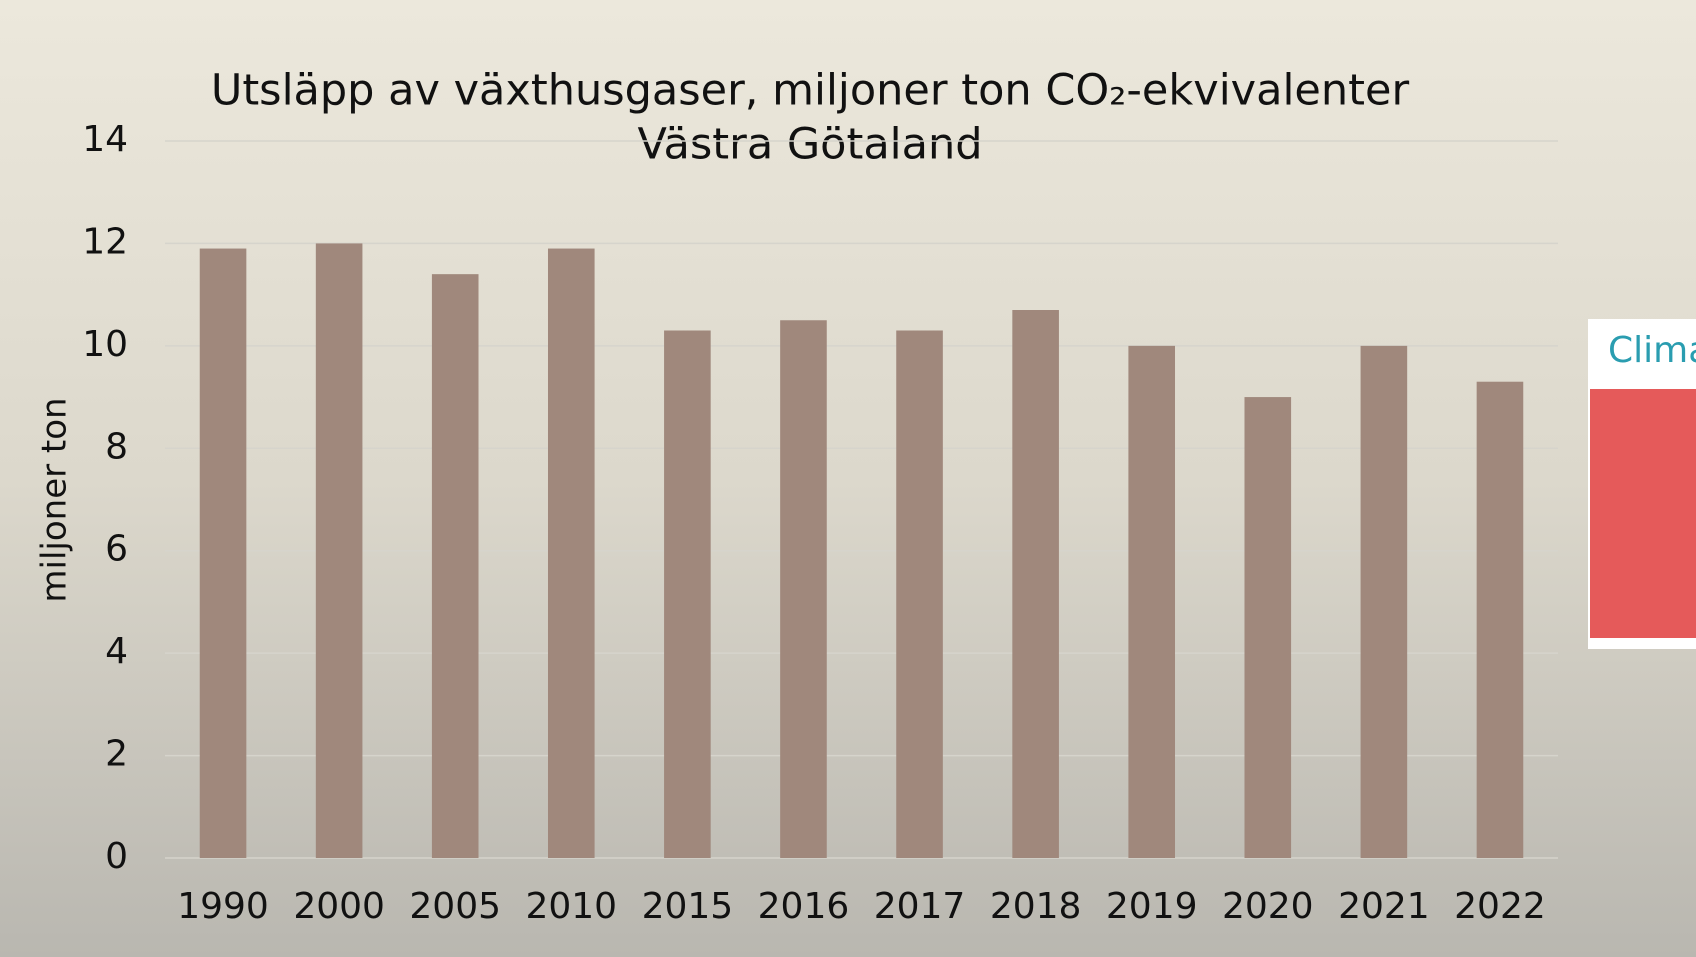 The image size is (1696, 957). What do you see at coordinates (1384, 906) in the screenshot?
I see `x-tick-label: 2021` at bounding box center [1384, 906].